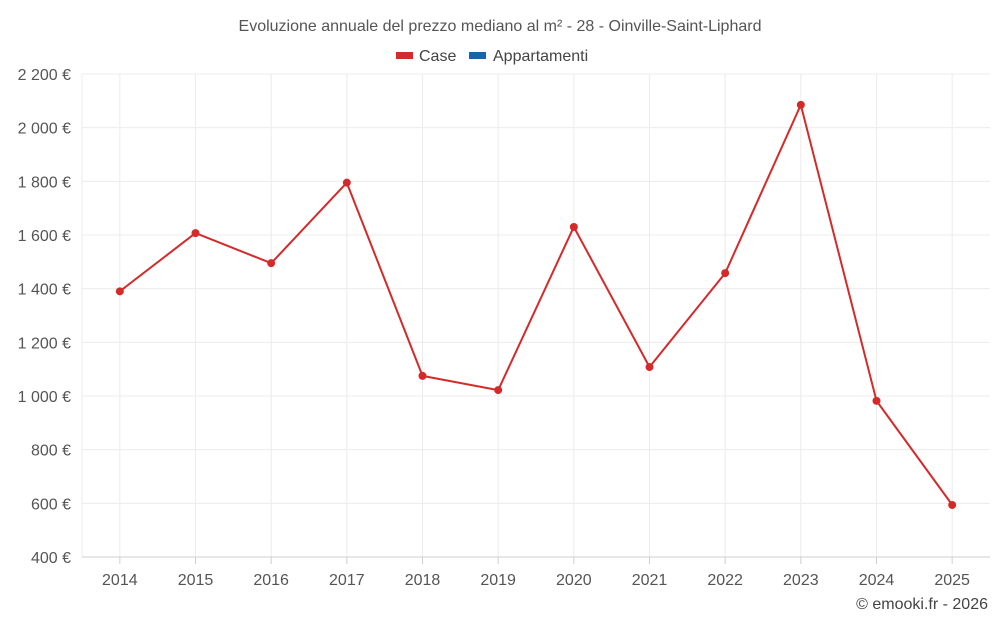 The image size is (1000, 625). What do you see at coordinates (51, 558) in the screenshot?
I see `y-tick-label: 400 €` at bounding box center [51, 558].